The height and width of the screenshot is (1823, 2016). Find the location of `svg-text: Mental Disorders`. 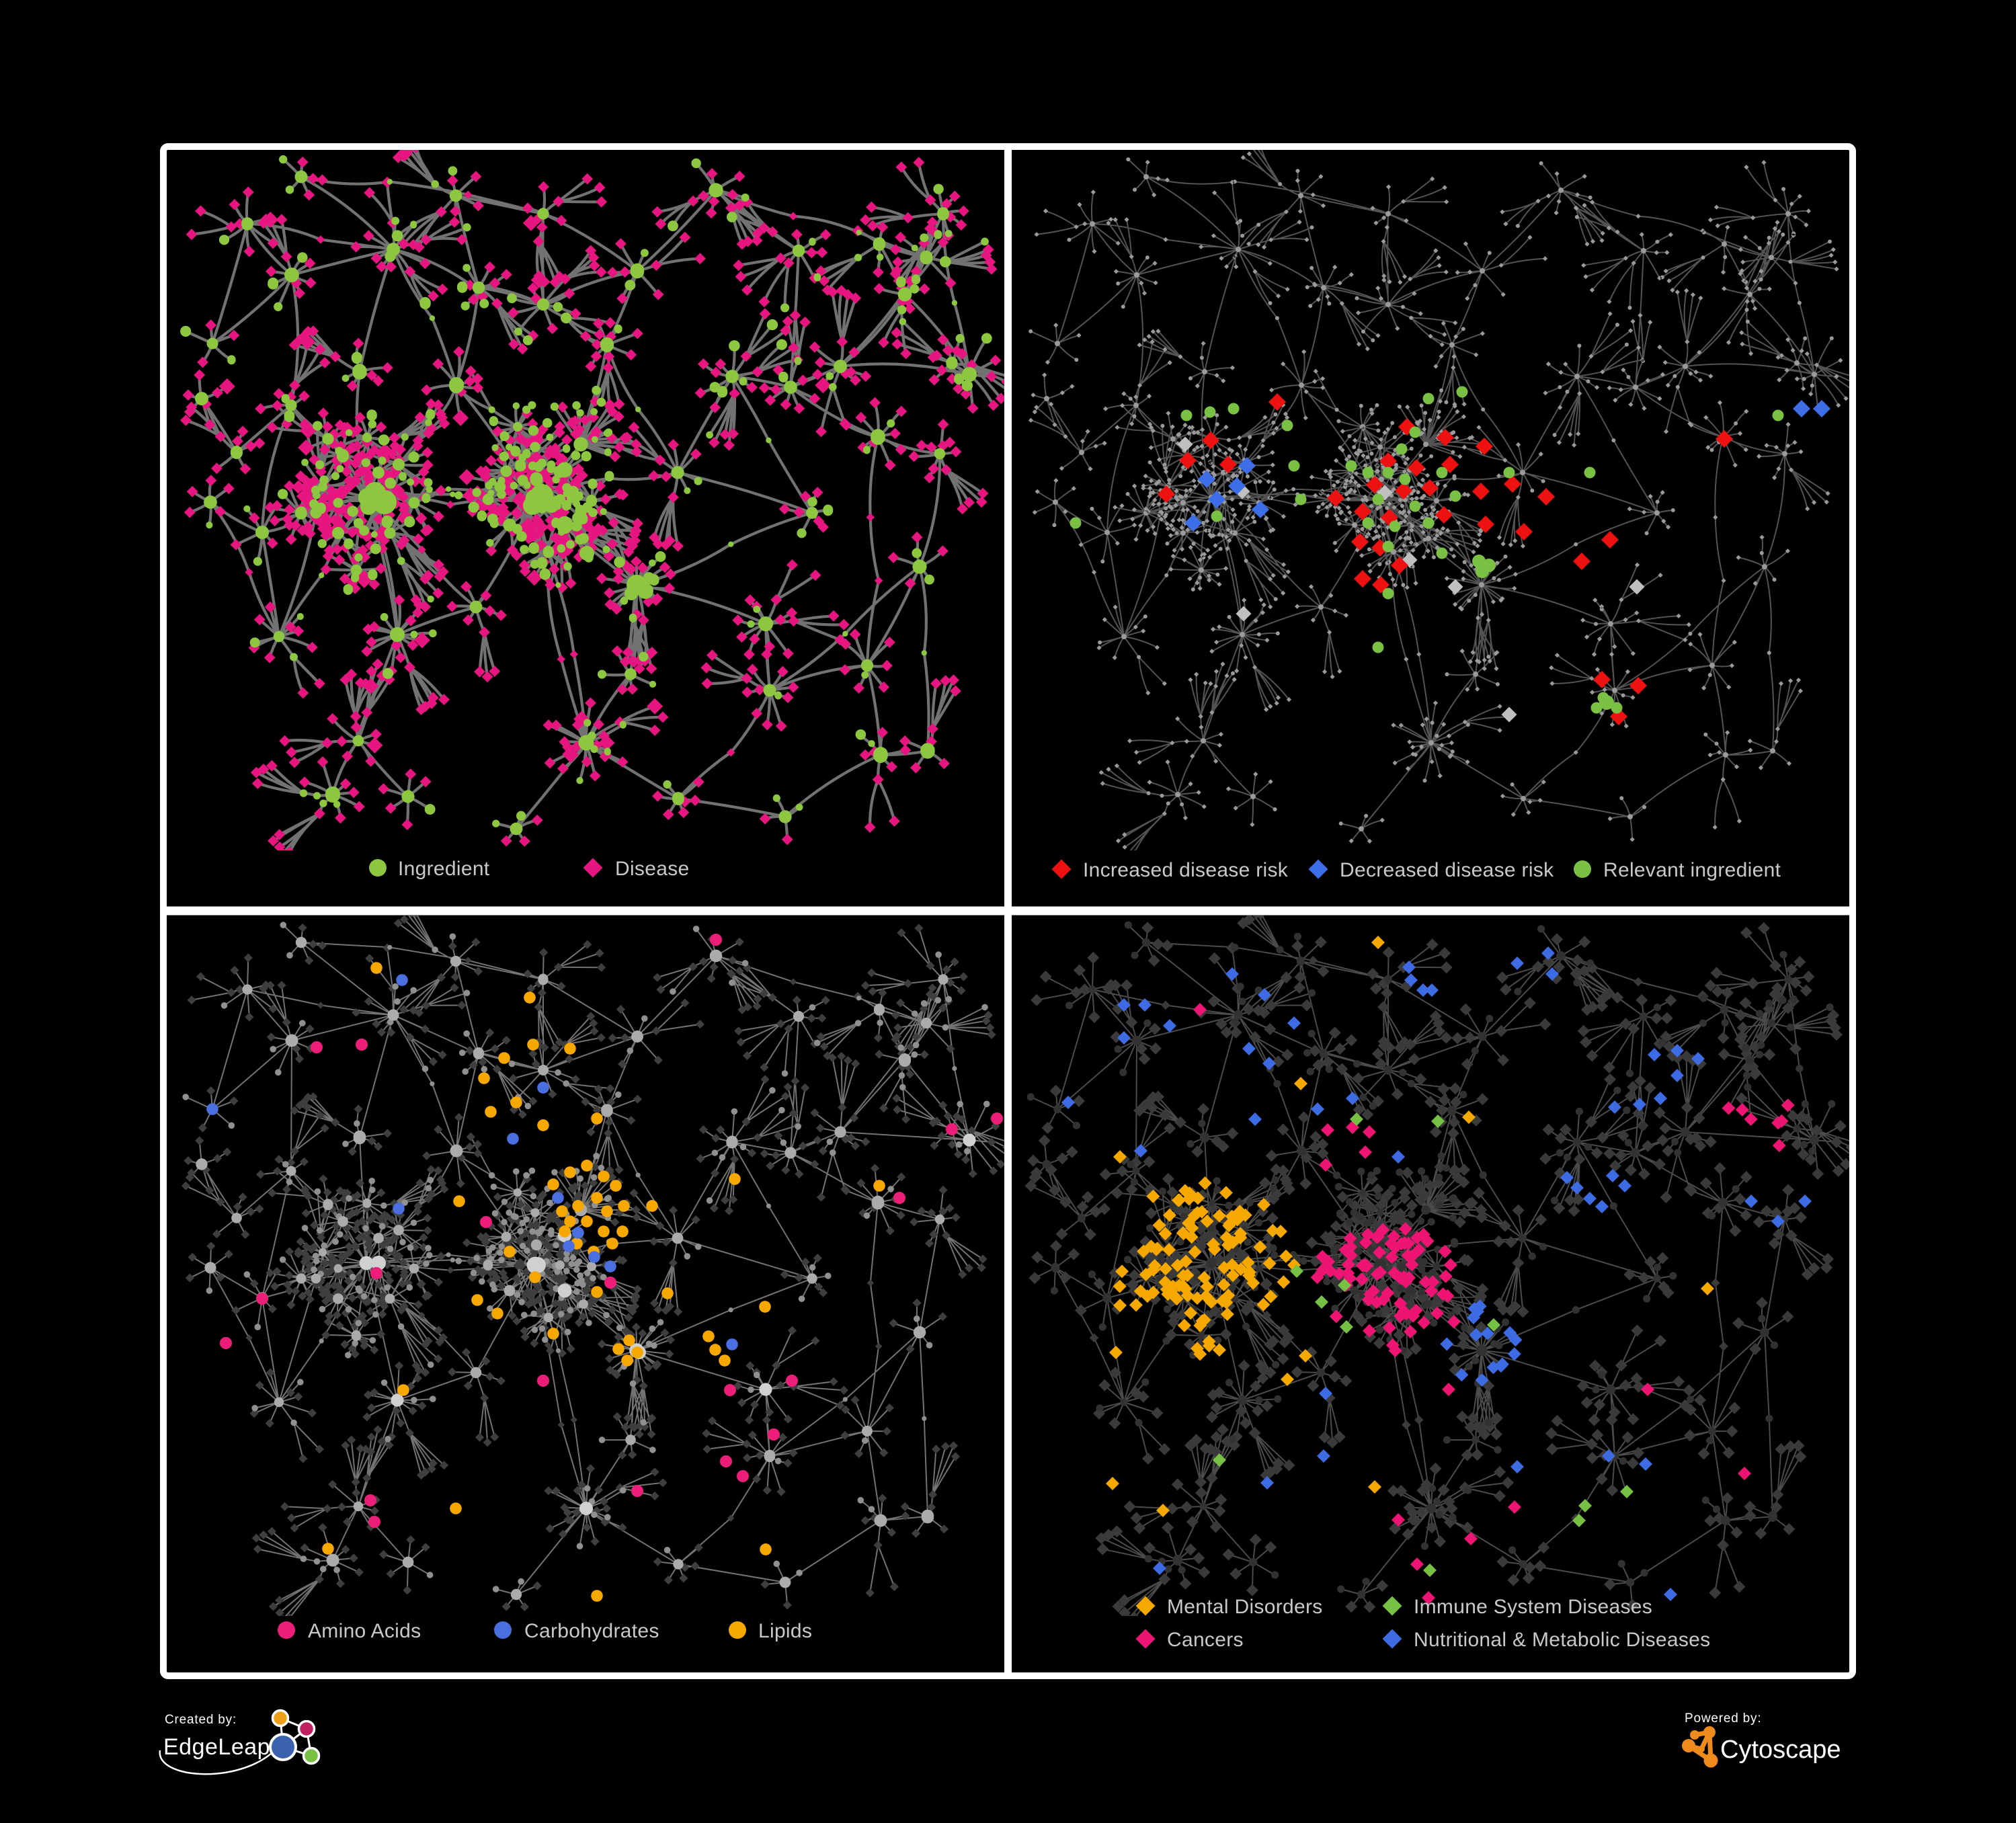

svg-text: Mental Disorders is located at coordinates (1245, 1607).